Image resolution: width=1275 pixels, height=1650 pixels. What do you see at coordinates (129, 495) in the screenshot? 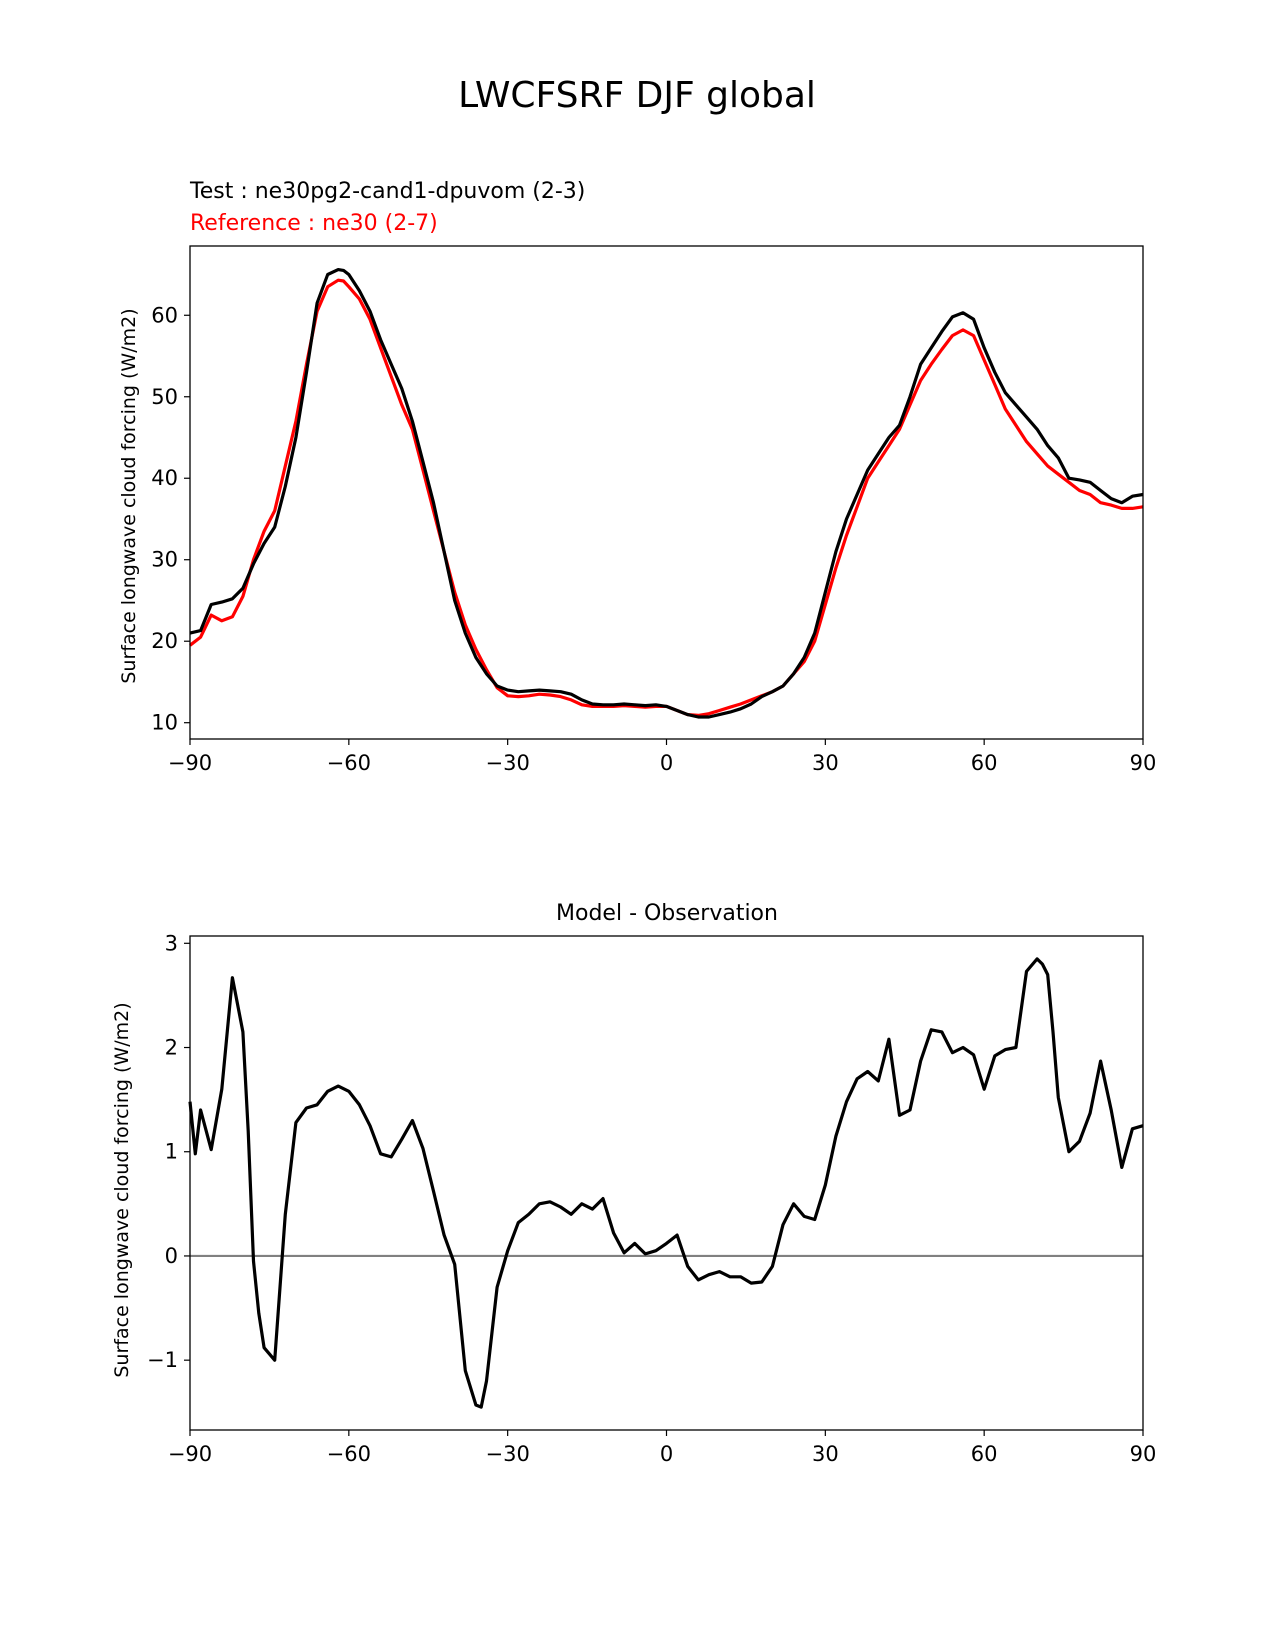
I see `top-ylabel: Surface longwave cloud forcing (W/m2)` at bounding box center [129, 495].